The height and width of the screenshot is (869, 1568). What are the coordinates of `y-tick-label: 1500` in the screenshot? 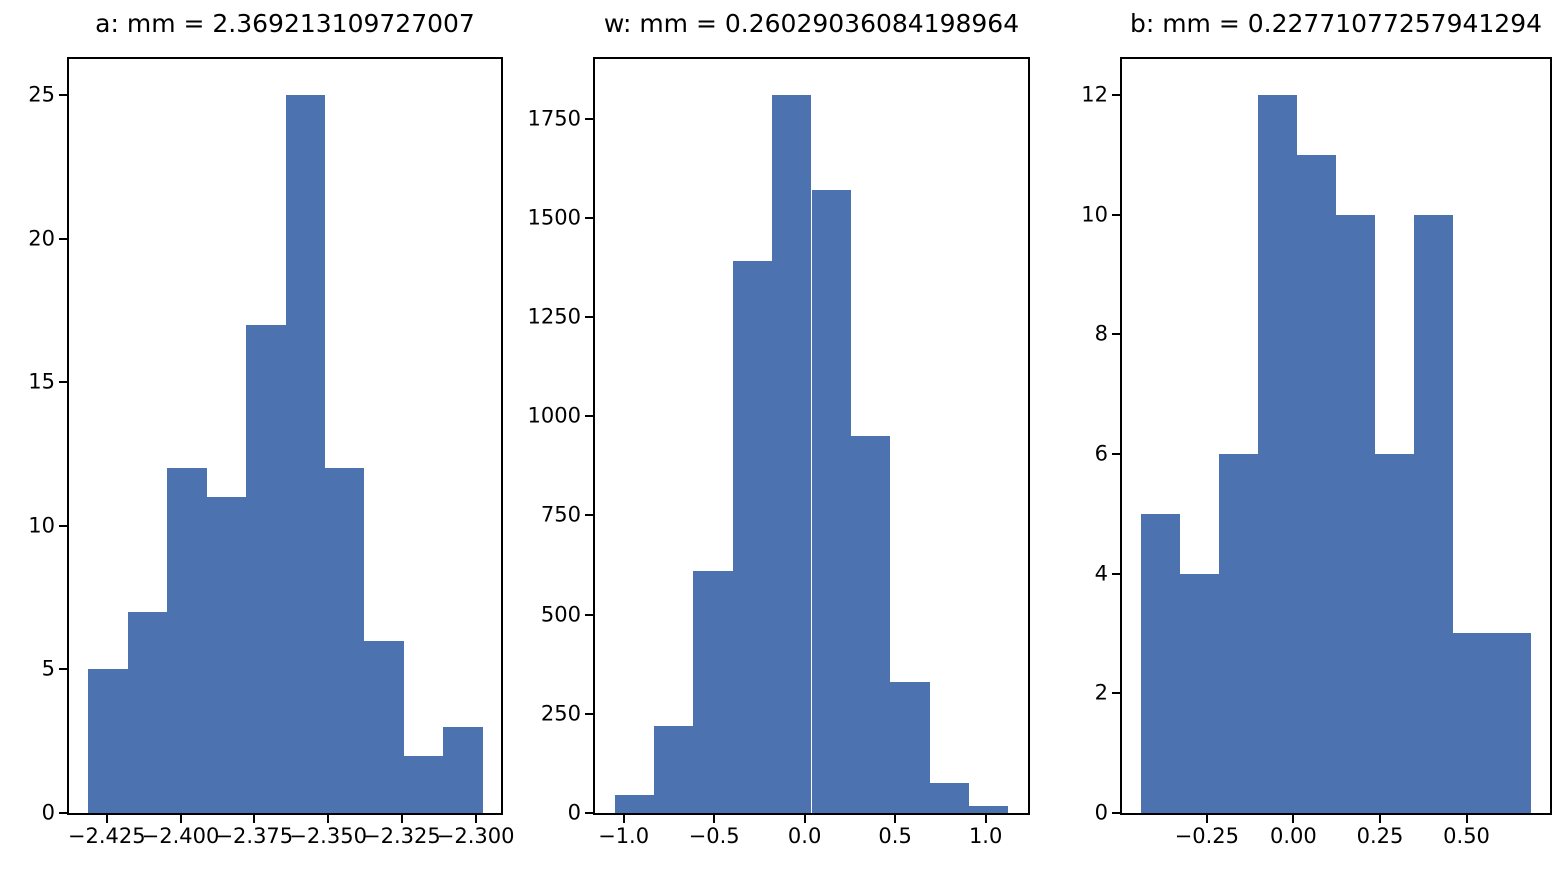 It's located at (554, 217).